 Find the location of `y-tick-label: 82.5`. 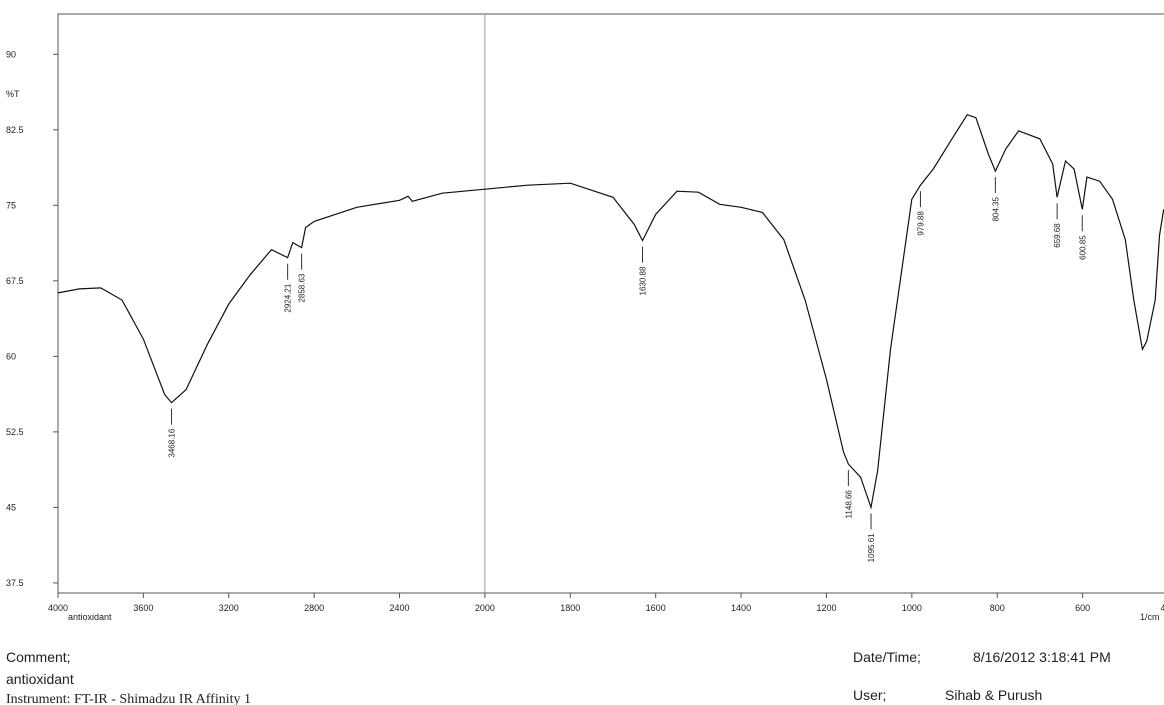

y-tick-label: 82.5 is located at coordinates (15, 130).